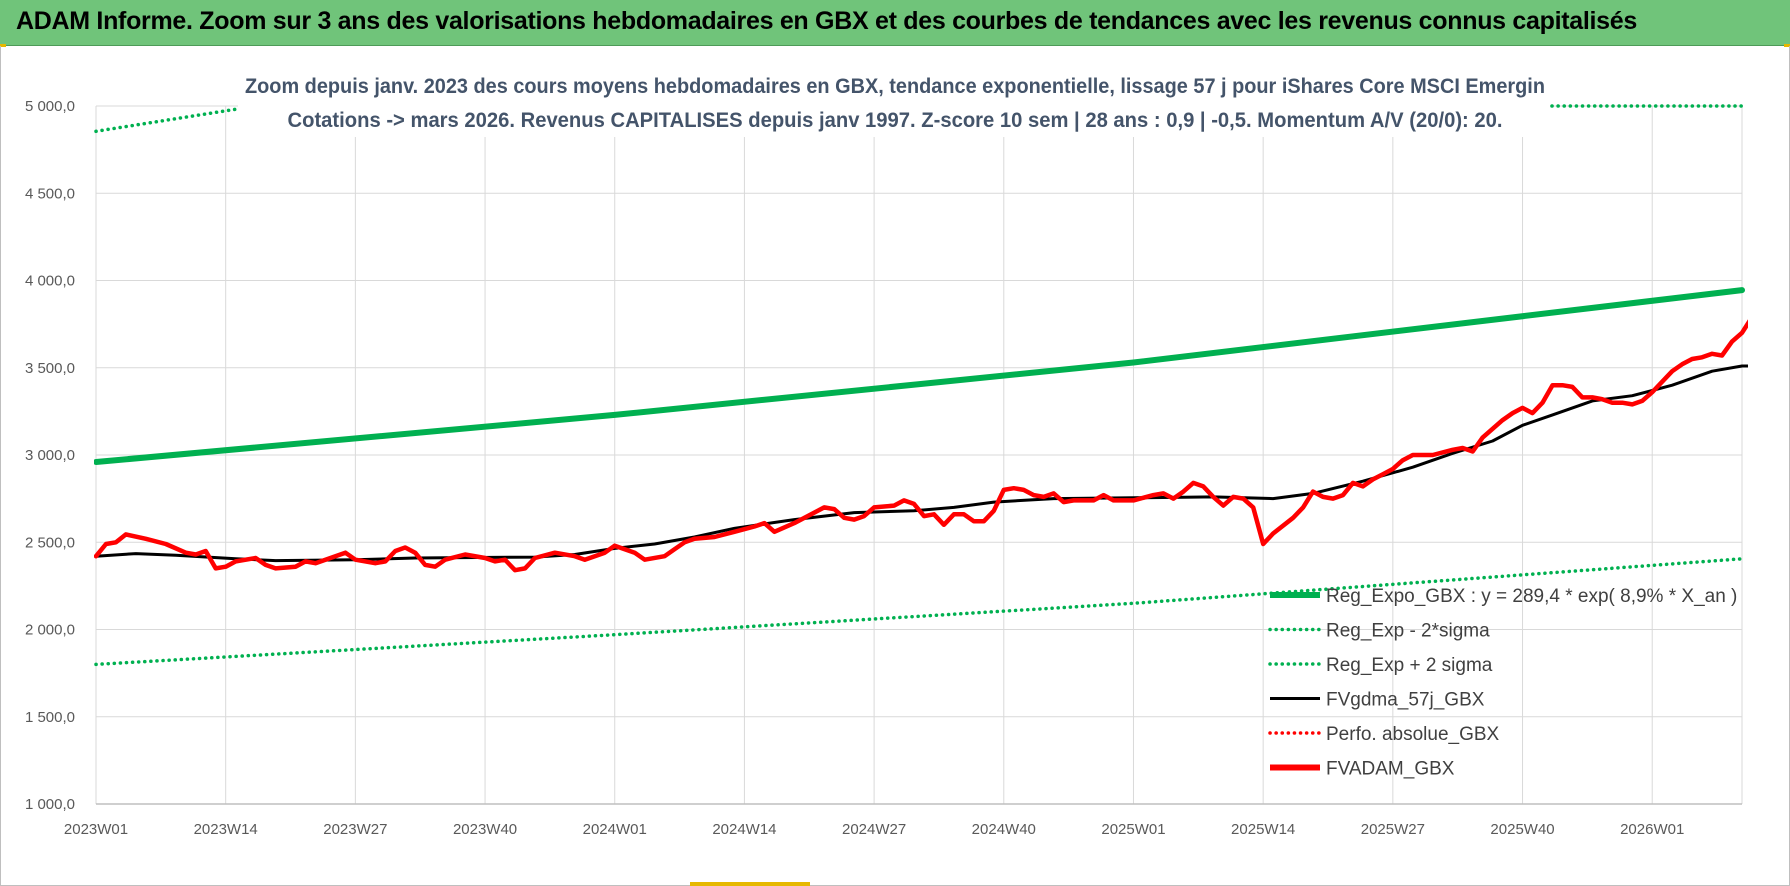  I want to click on x-tick-label: 2023W14, so click(226, 829).